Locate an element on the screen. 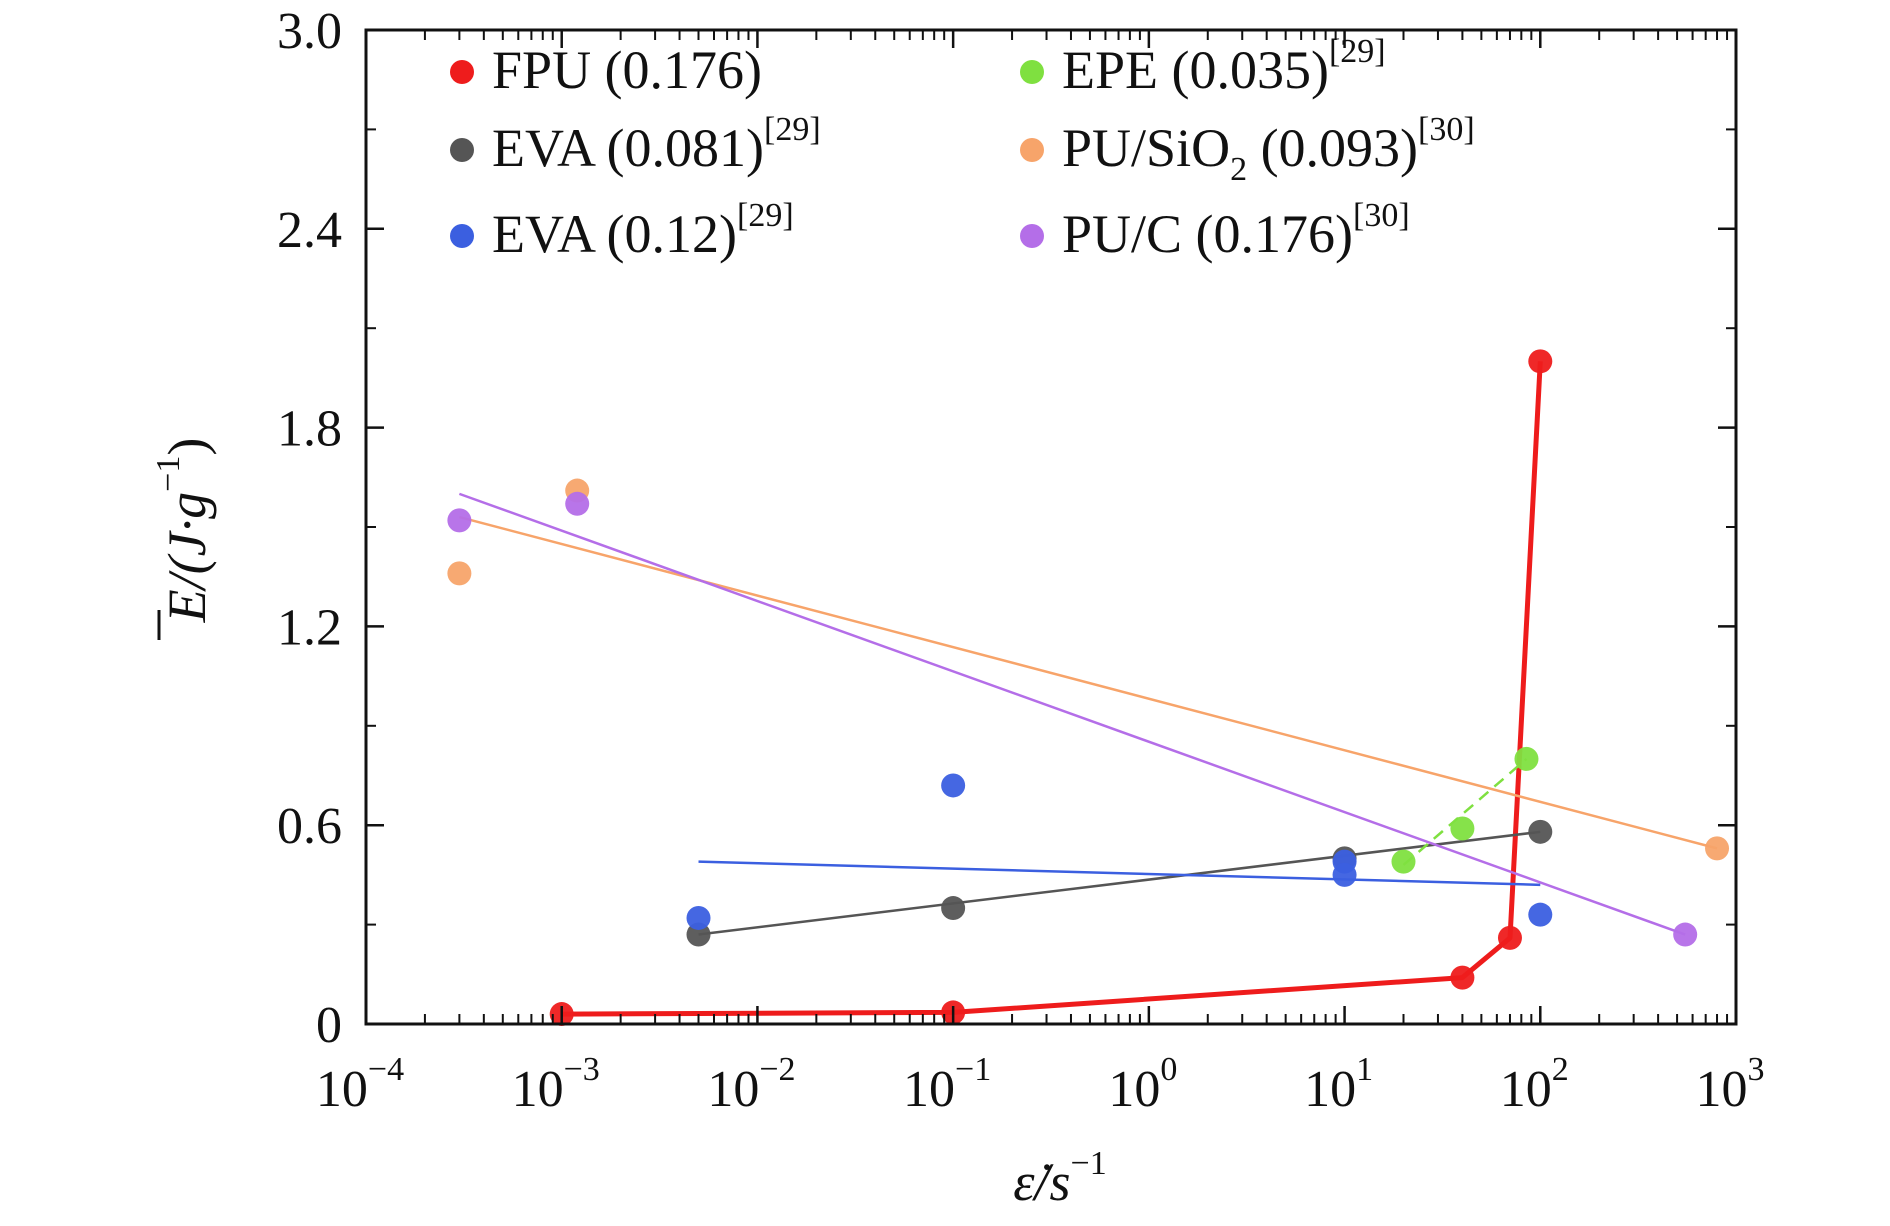  x-tick-label-5: 10¹ is located at coordinates (1338, 1084).